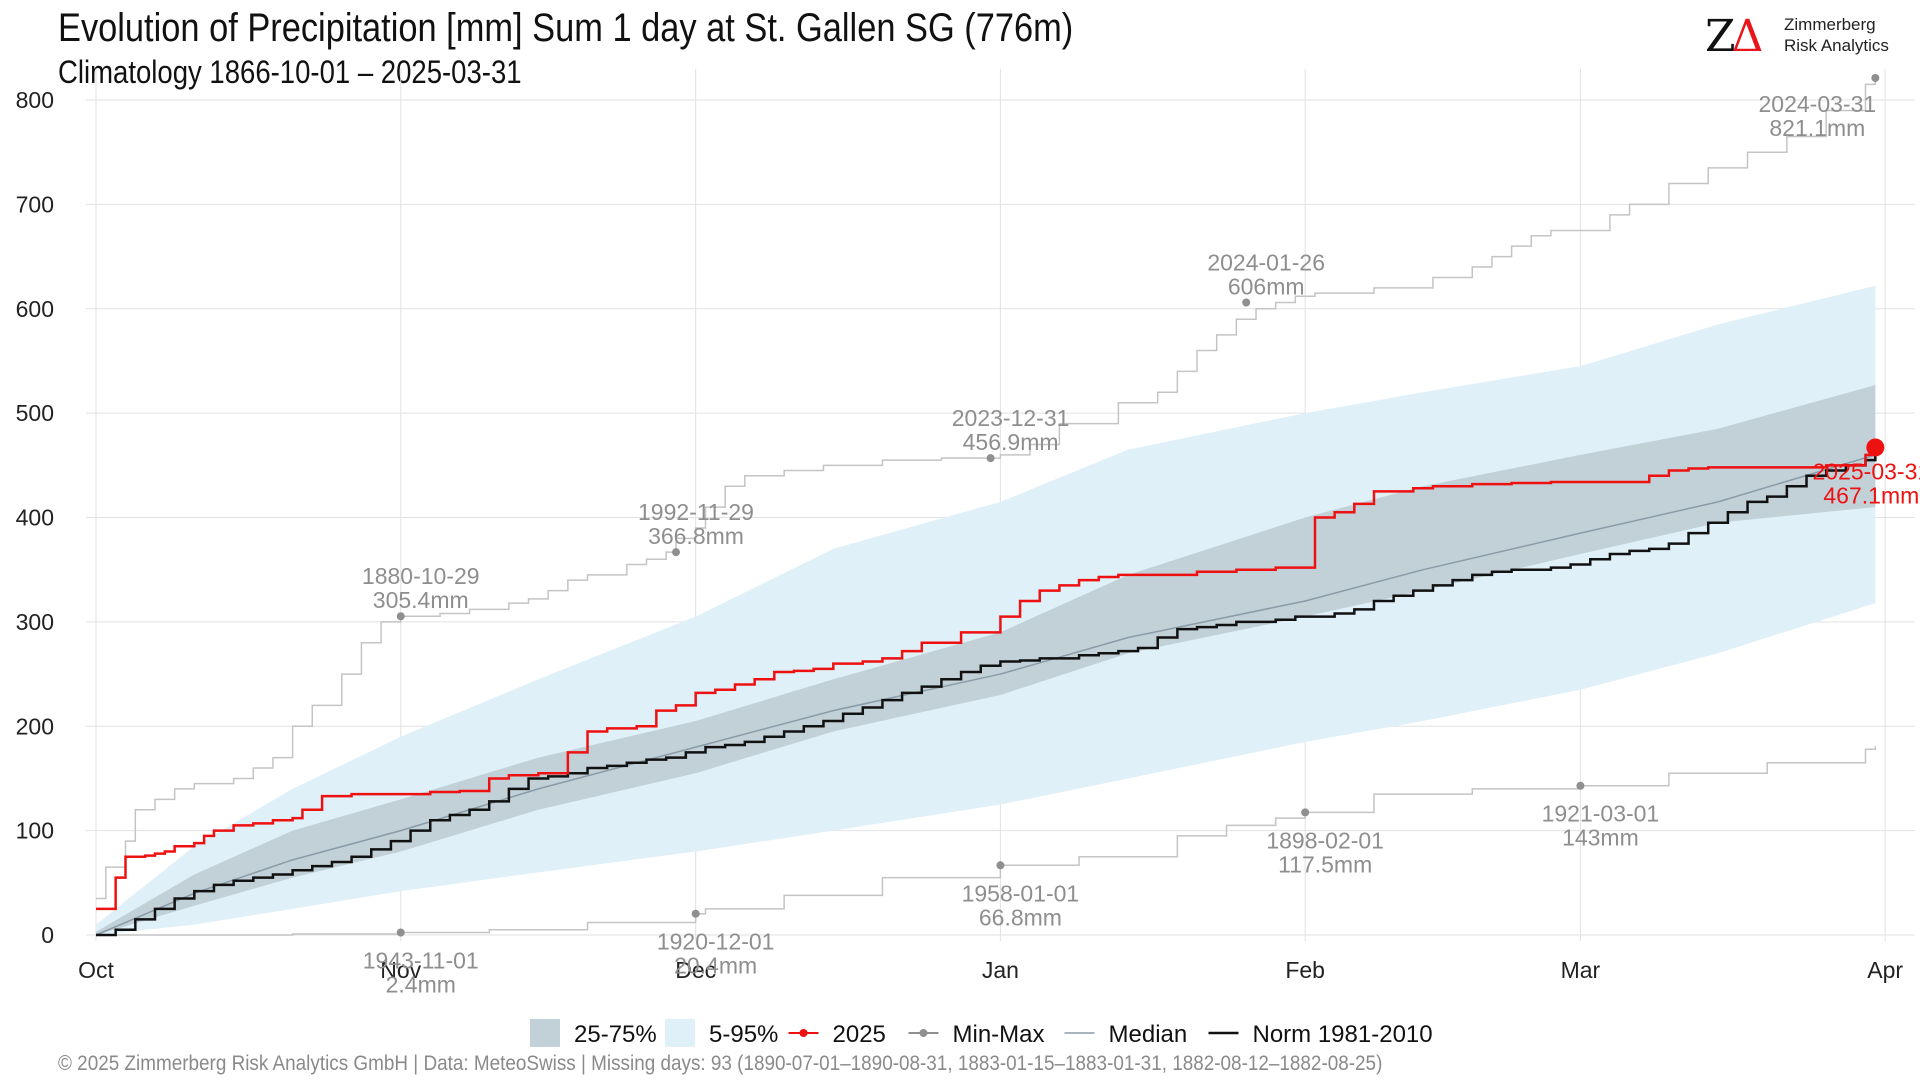 The height and width of the screenshot is (1080, 1920). I want to click on legend-item: 25-75%, so click(593, 1033).